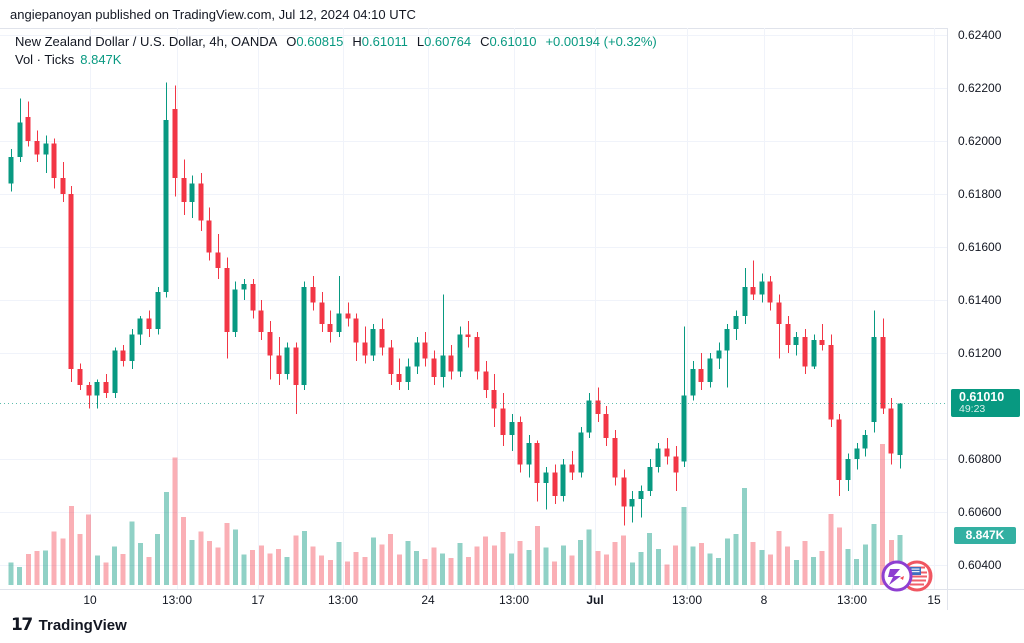 This screenshot has width=1024, height=643. What do you see at coordinates (980, 300) in the screenshot?
I see `price-axis-label: 0.61400` at bounding box center [980, 300].